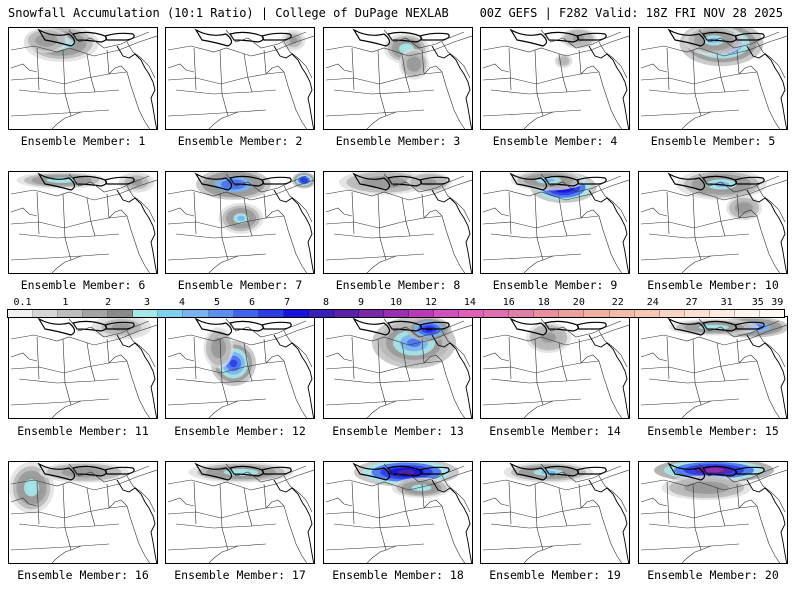 The width and height of the screenshot is (800, 600). I want to click on ensemble-member-caption: Ensemble Member: 19, so click(555, 575).